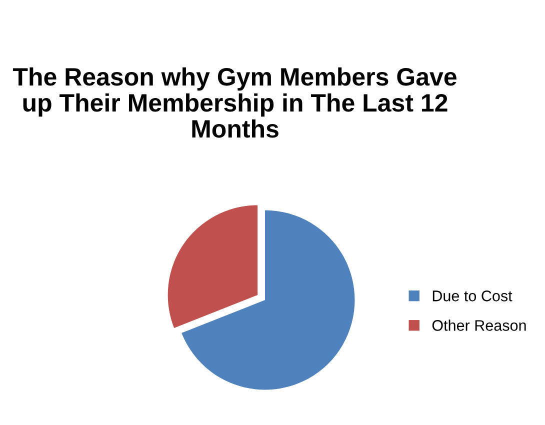 This screenshot has height=425, width=545. Describe the element at coordinates (234, 102) in the screenshot. I see `chart-title: The Reason why Gym Members Gave up Their Membership in The Last 12 Months` at that location.